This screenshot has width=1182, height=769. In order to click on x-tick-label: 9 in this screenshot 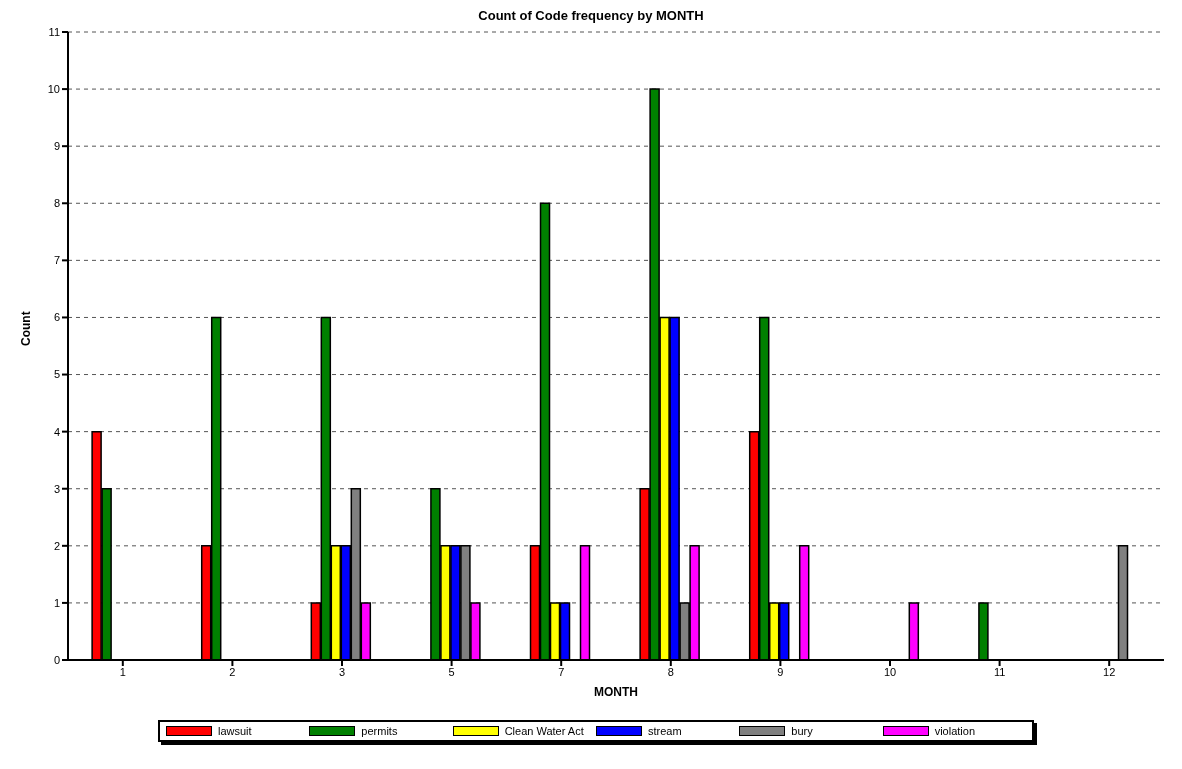, I will do `click(780, 671)`.